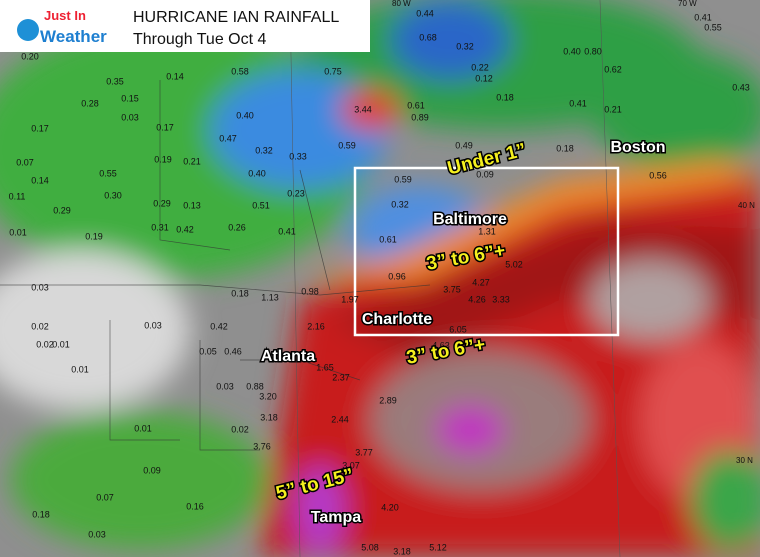  I want to click on rain-value: 0.49, so click(464, 145).